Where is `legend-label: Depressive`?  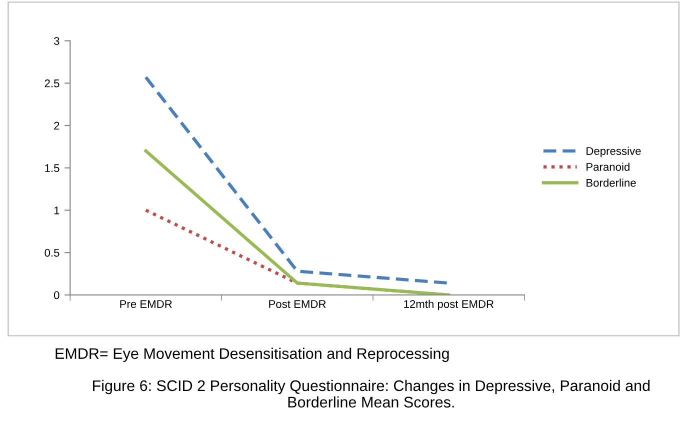
legend-label: Depressive is located at coordinates (613, 152).